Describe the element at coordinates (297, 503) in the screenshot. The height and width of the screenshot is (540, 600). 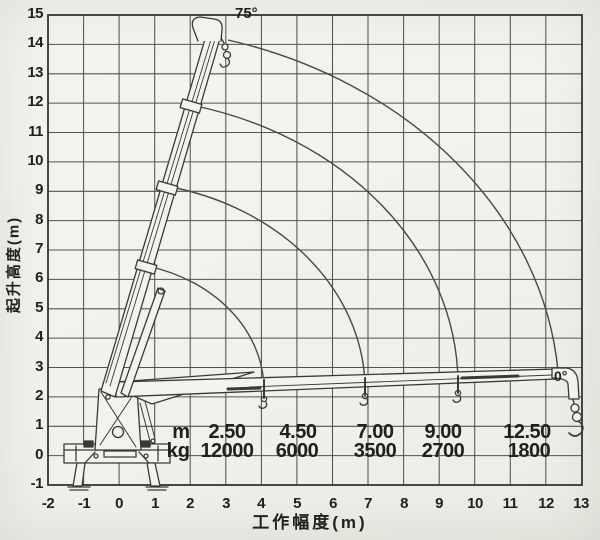
I see `x-tick-label: 5` at that location.